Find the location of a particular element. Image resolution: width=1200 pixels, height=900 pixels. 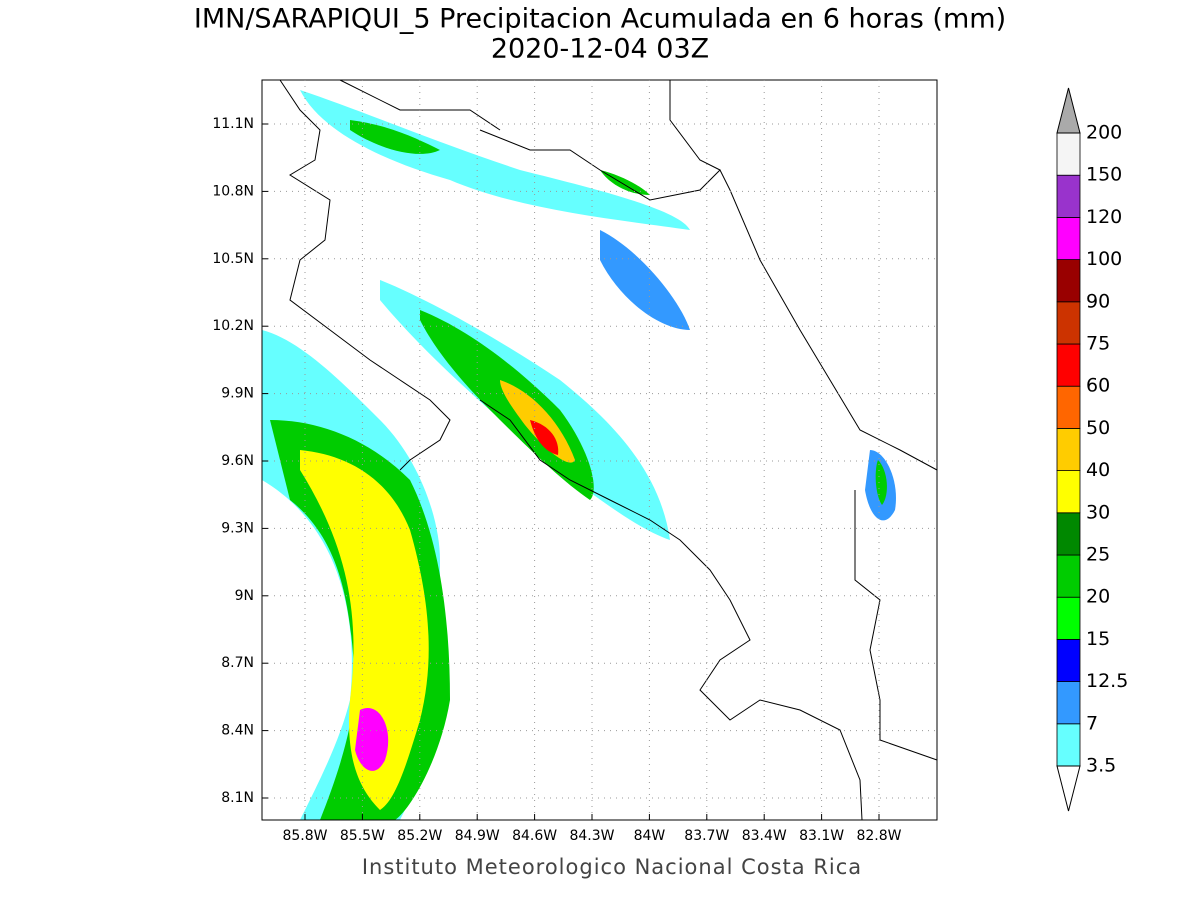

lon-label: 84.9W is located at coordinates (477, 836).